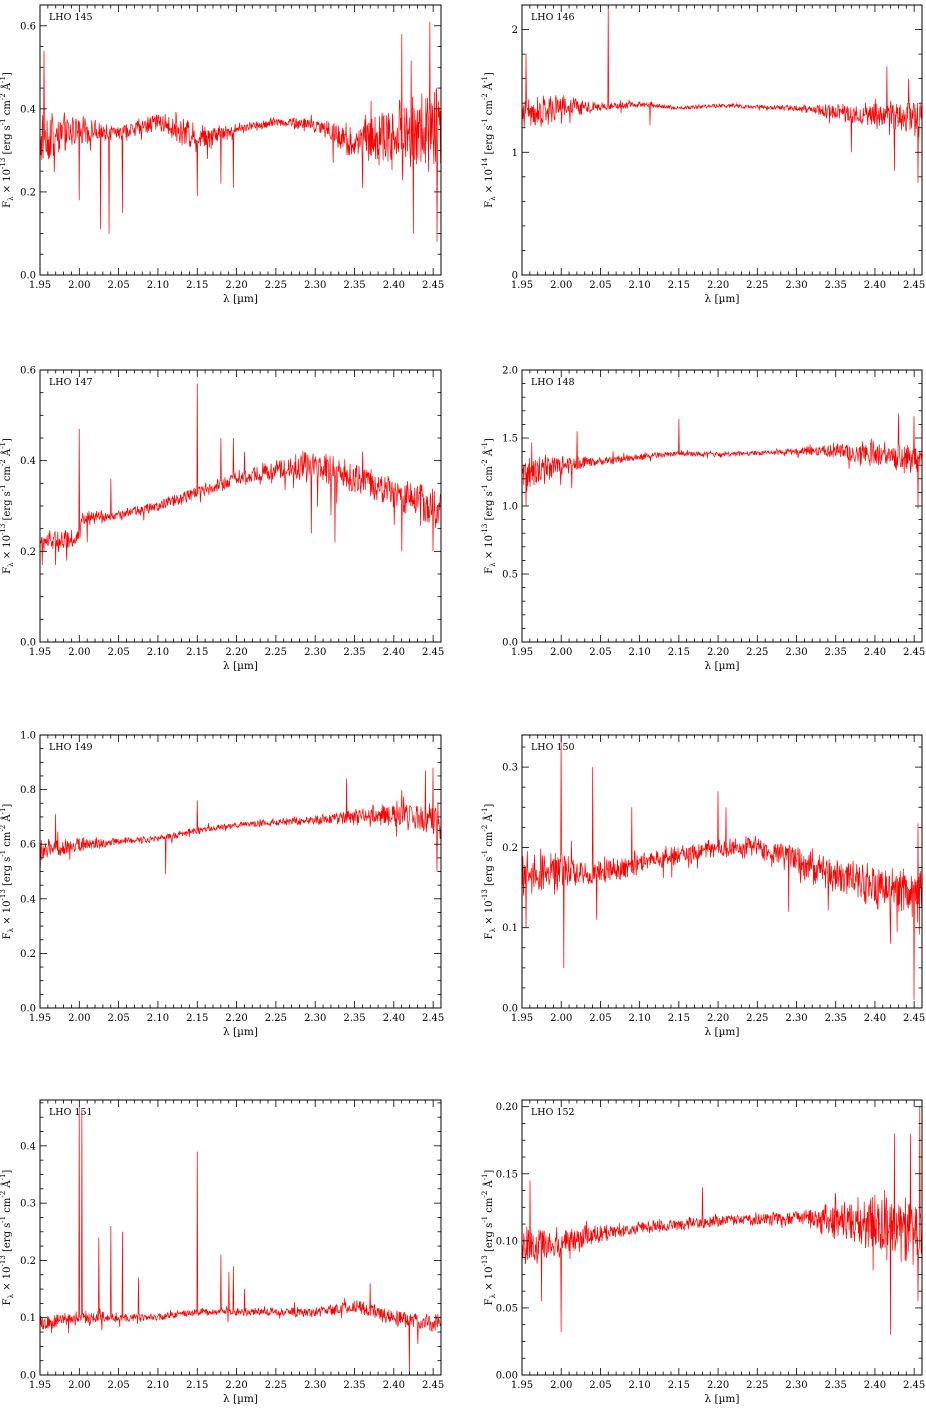 The width and height of the screenshot is (926, 1410). What do you see at coordinates (553, 17) in the screenshot?
I see `panel-label: LHO 146` at bounding box center [553, 17].